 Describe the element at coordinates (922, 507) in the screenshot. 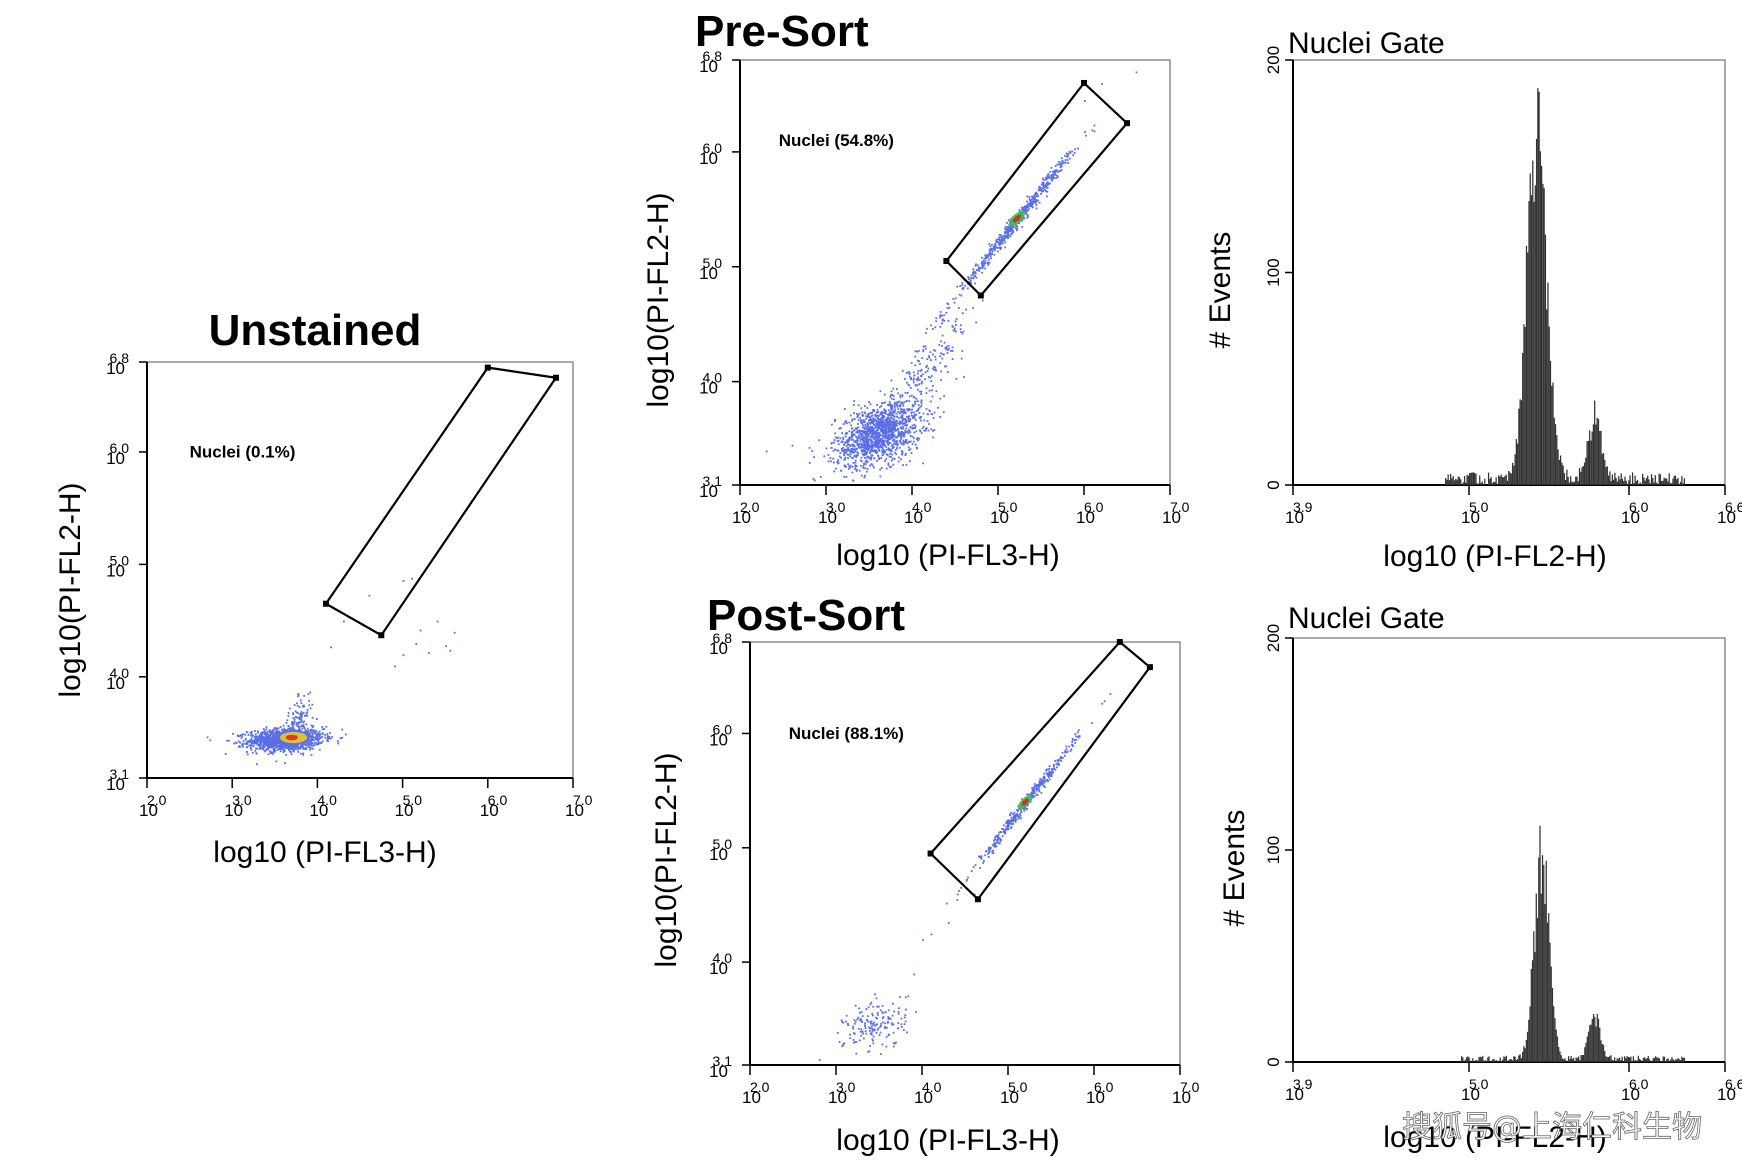

I see `pre-sort-x-tick-label-exponent: 4.0` at that location.